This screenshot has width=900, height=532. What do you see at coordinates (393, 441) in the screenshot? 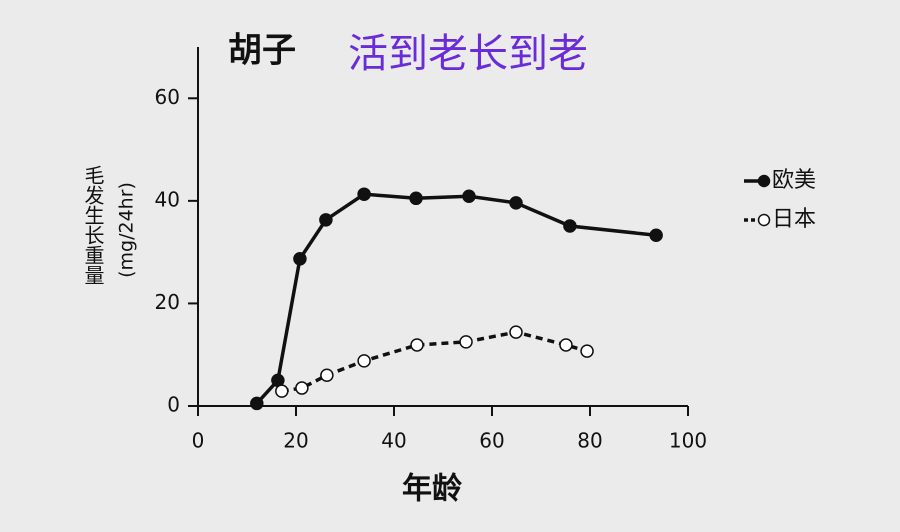
I see `x-tick-label: 40` at bounding box center [393, 441].